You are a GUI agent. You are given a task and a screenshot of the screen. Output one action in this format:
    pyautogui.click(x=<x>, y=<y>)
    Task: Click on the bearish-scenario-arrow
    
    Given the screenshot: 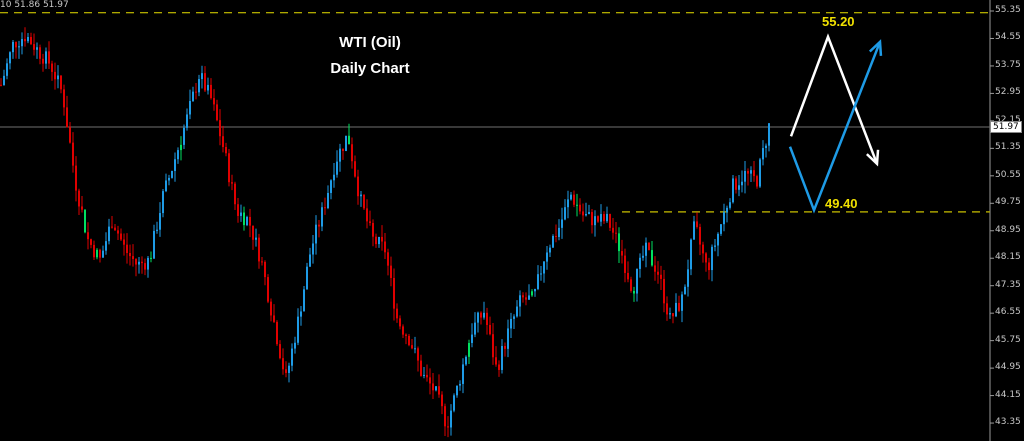 What is the action you would take?
    pyautogui.click(x=834, y=99)
    